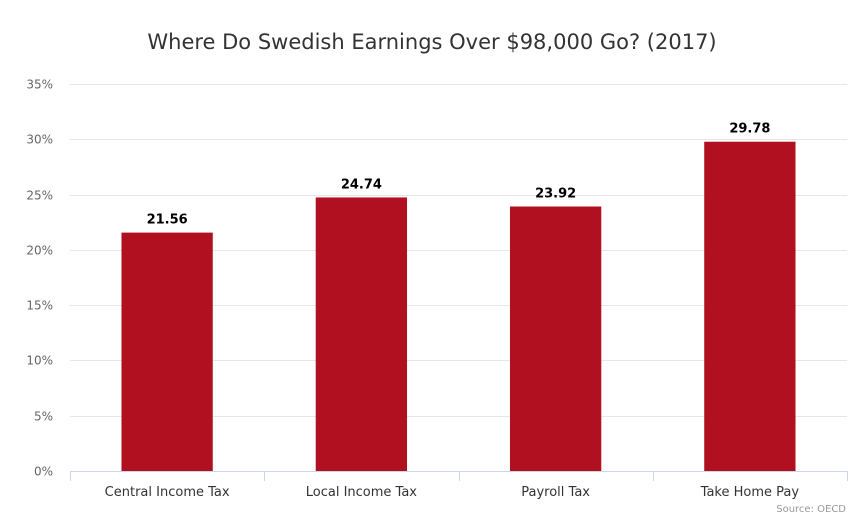  What do you see at coordinates (750, 492) in the screenshot?
I see `x-tick-label: Take Home Pay` at bounding box center [750, 492].